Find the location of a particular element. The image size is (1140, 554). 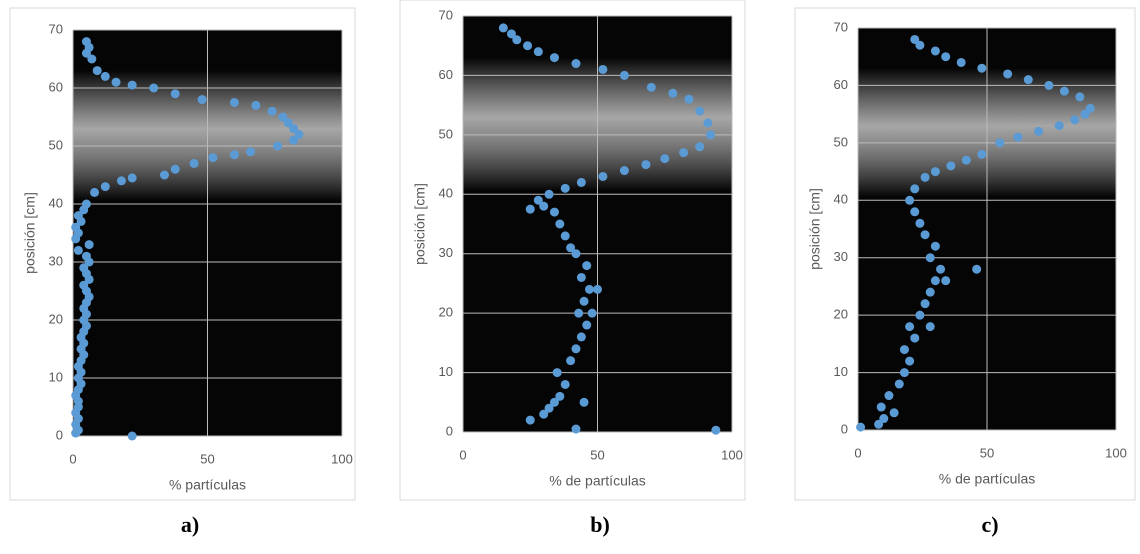

panel-caption: a) is located at coordinates (190, 524).